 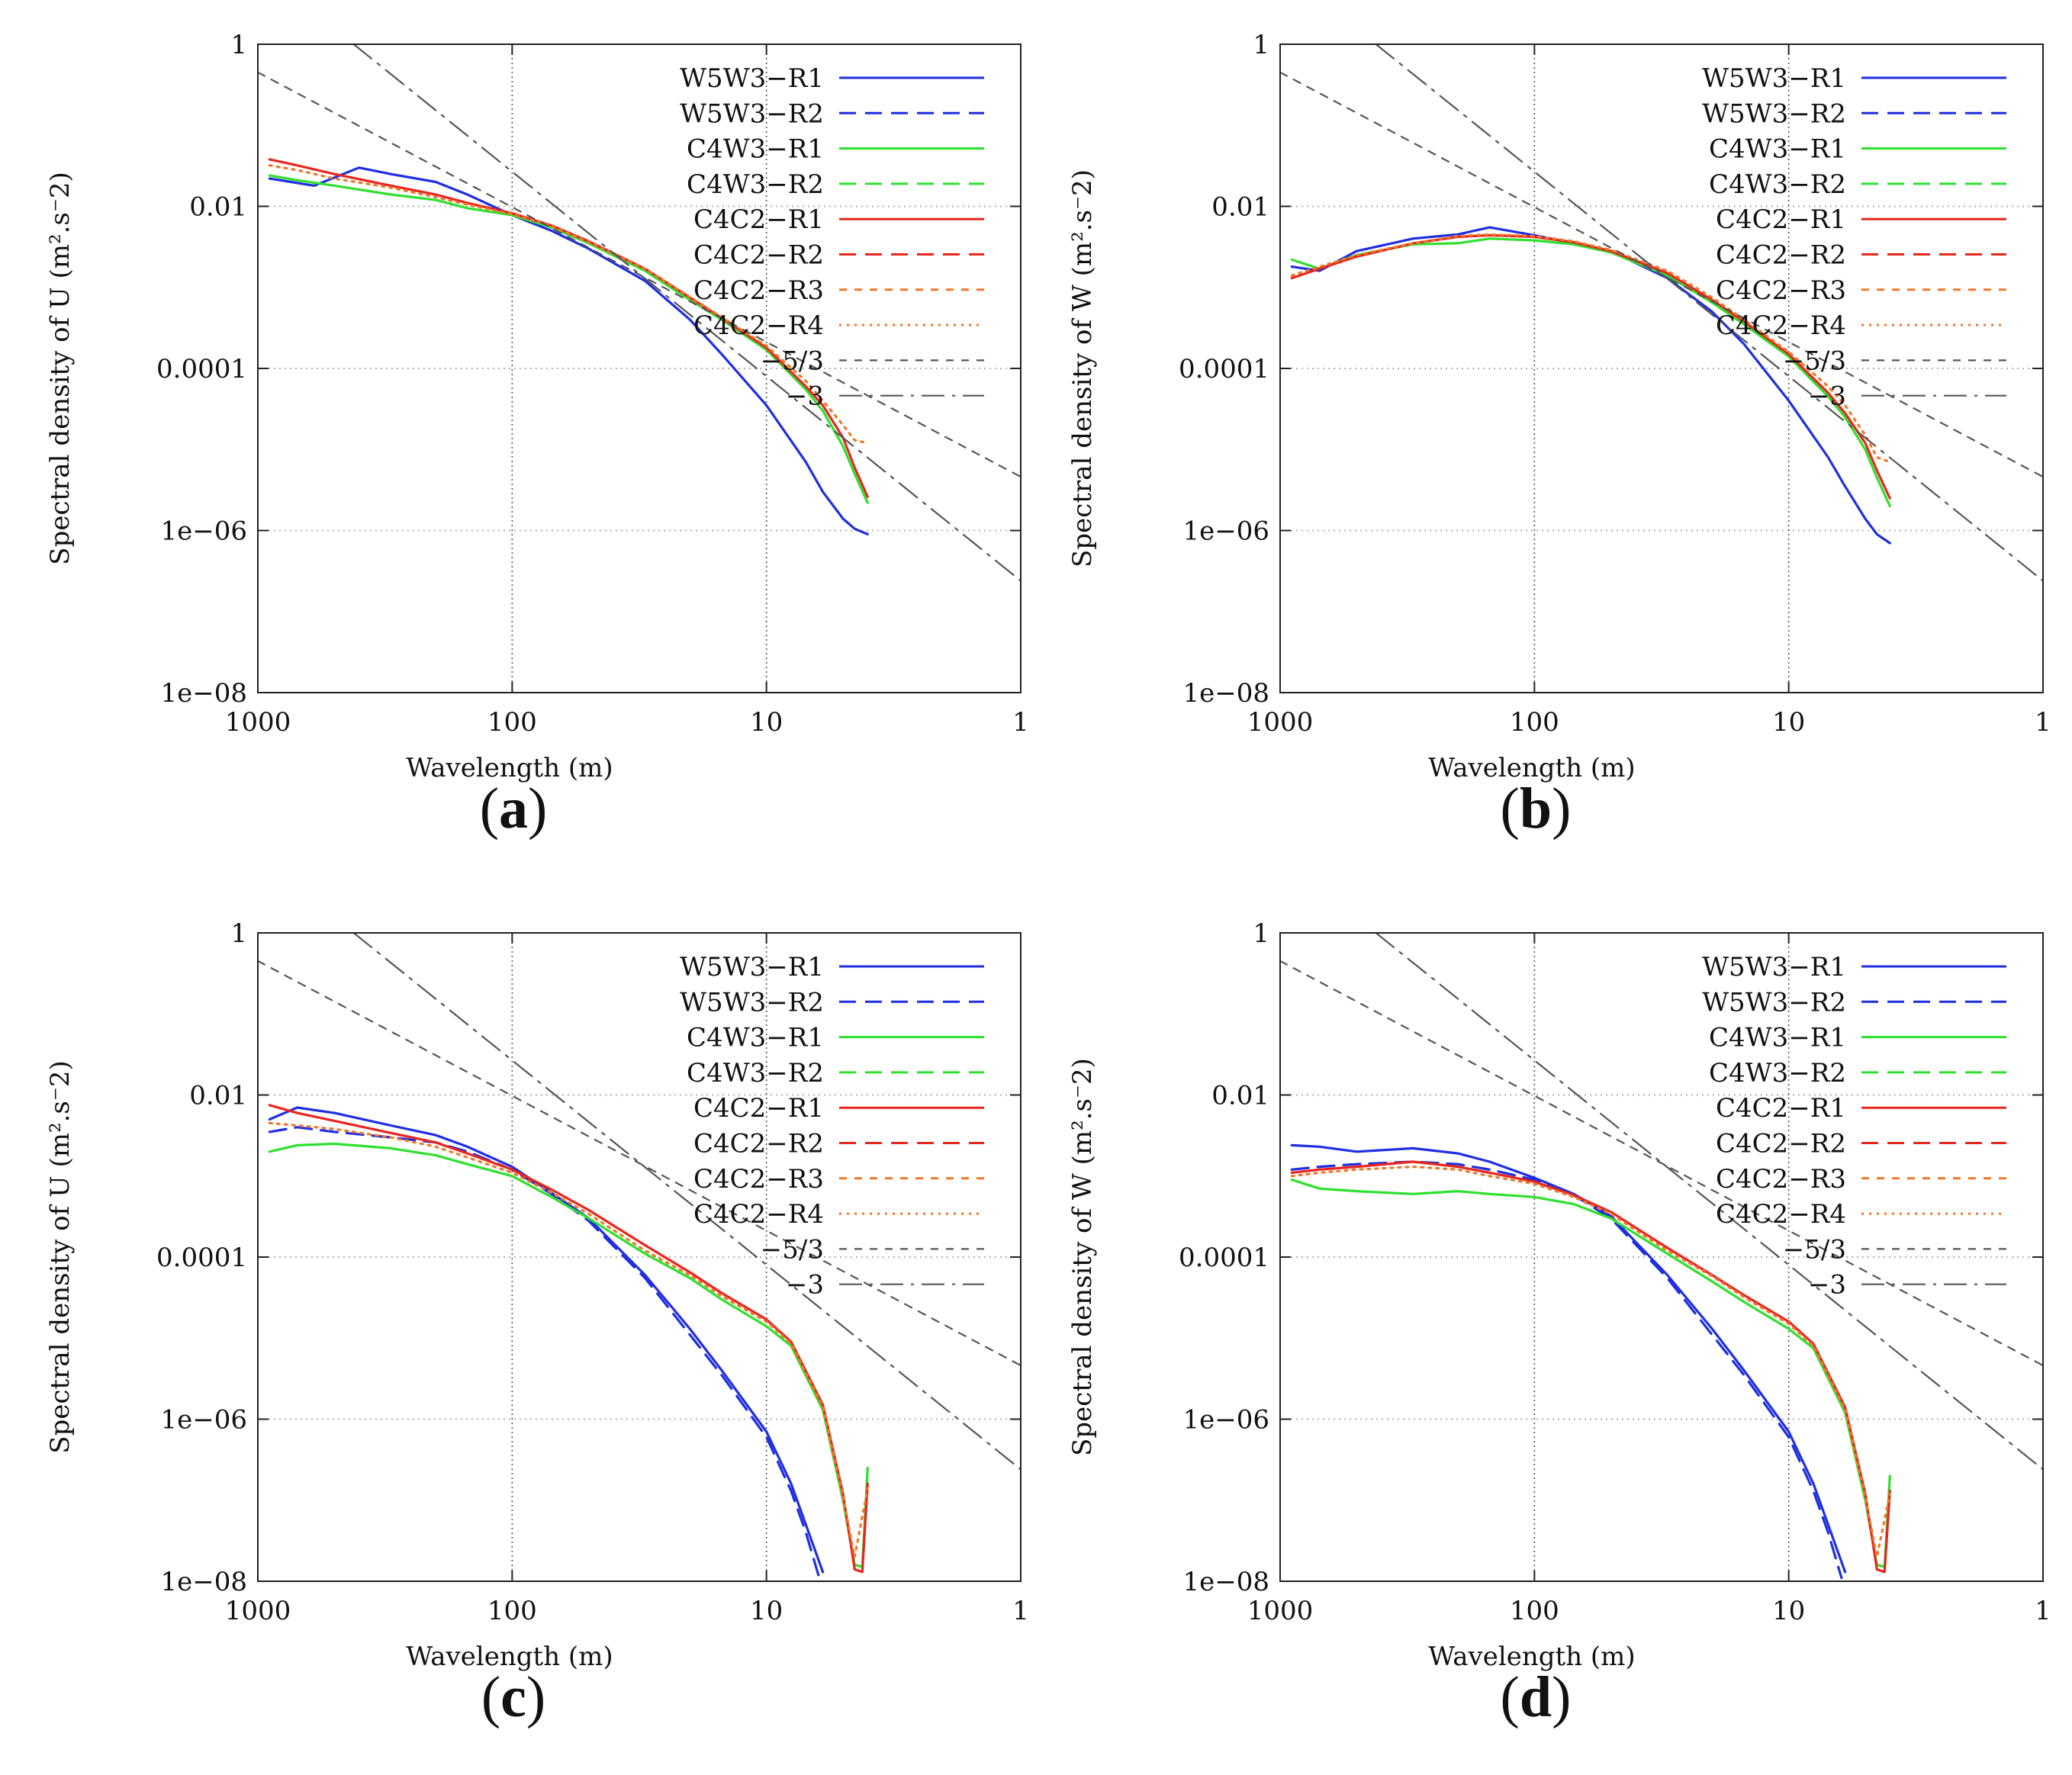 What do you see at coordinates (514, 809) in the screenshot?
I see `panel-caption: (a)` at bounding box center [514, 809].